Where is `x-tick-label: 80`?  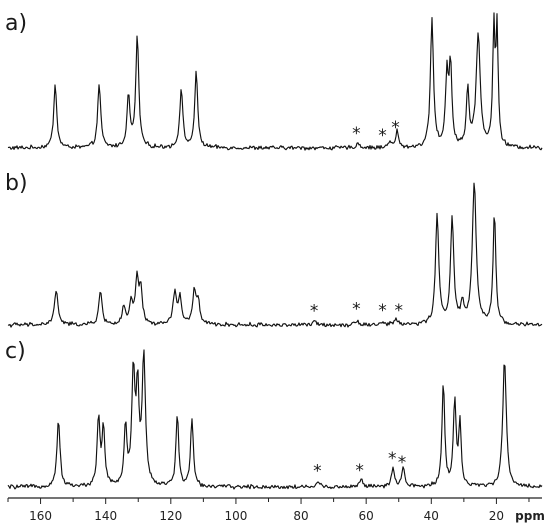 x-tick-label: 80 is located at coordinates (300, 516).